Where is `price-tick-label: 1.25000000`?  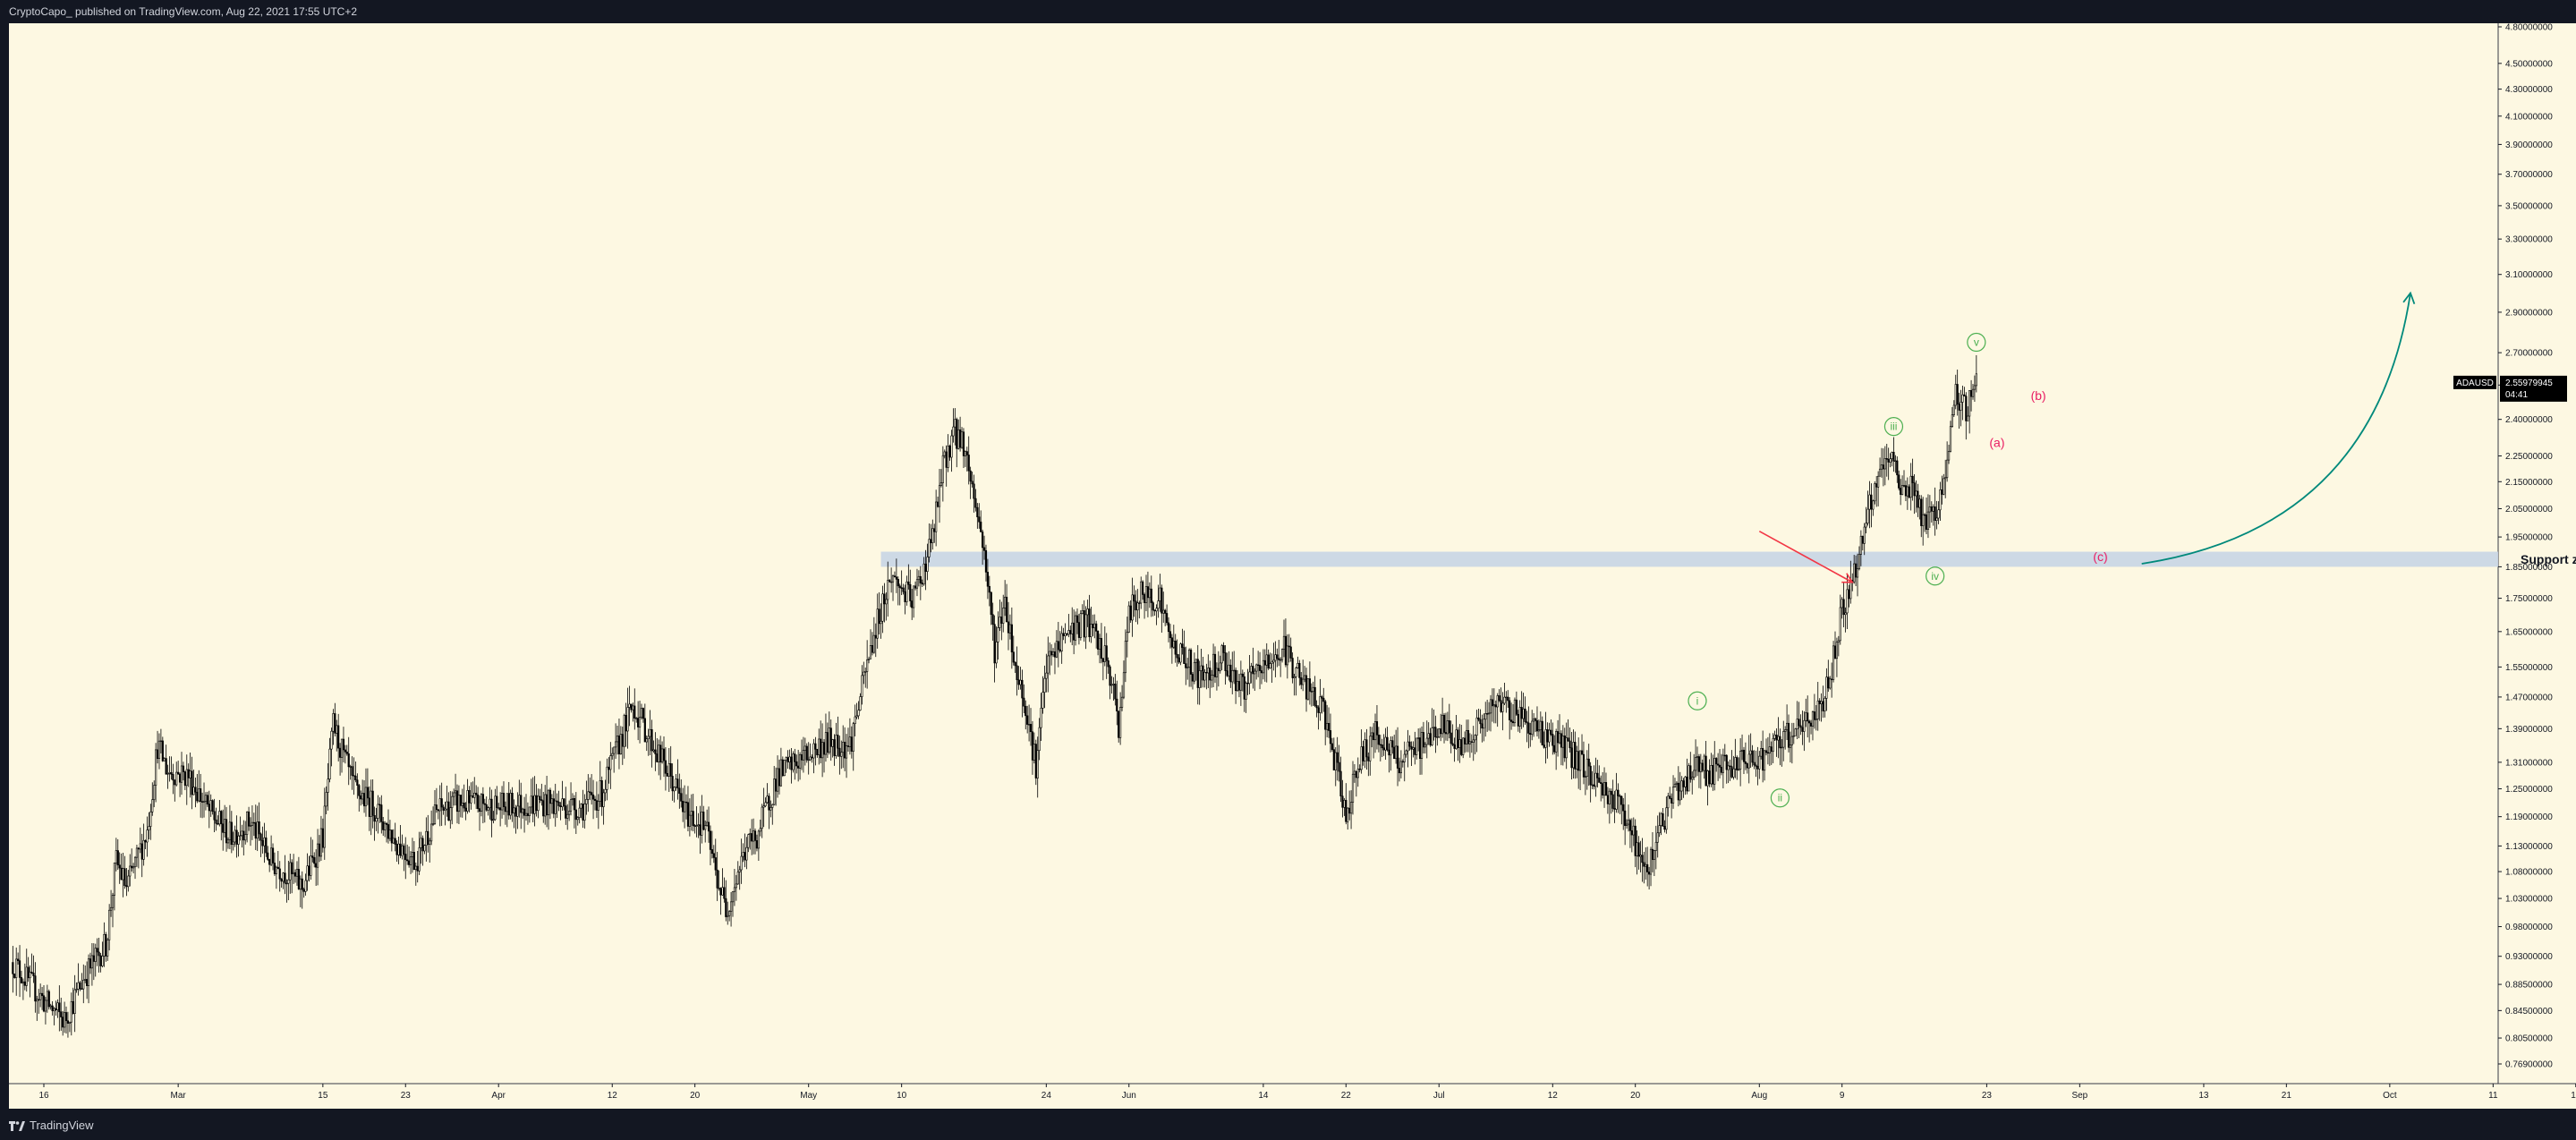
price-tick-label: 1.25000000 is located at coordinates (2529, 790).